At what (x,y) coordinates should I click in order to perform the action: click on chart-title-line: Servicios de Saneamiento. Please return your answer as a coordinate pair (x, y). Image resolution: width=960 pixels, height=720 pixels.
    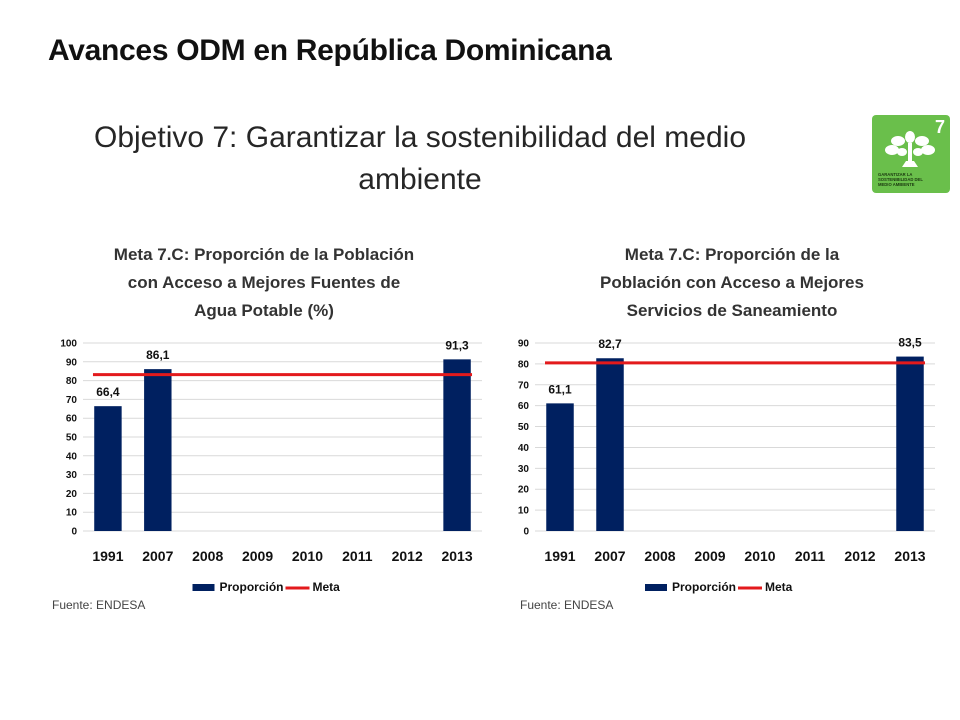
    Looking at the image, I should click on (732, 310).